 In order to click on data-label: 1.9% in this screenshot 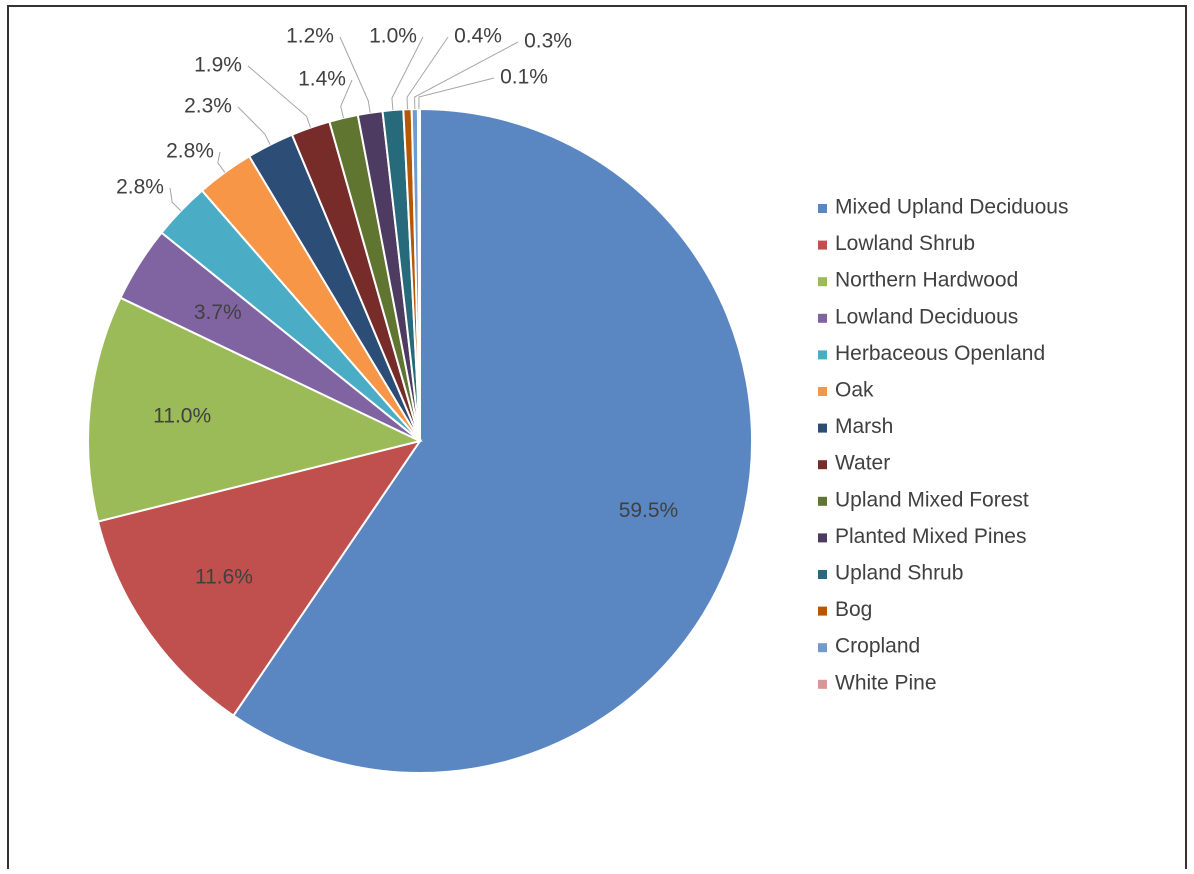, I will do `click(218, 65)`.